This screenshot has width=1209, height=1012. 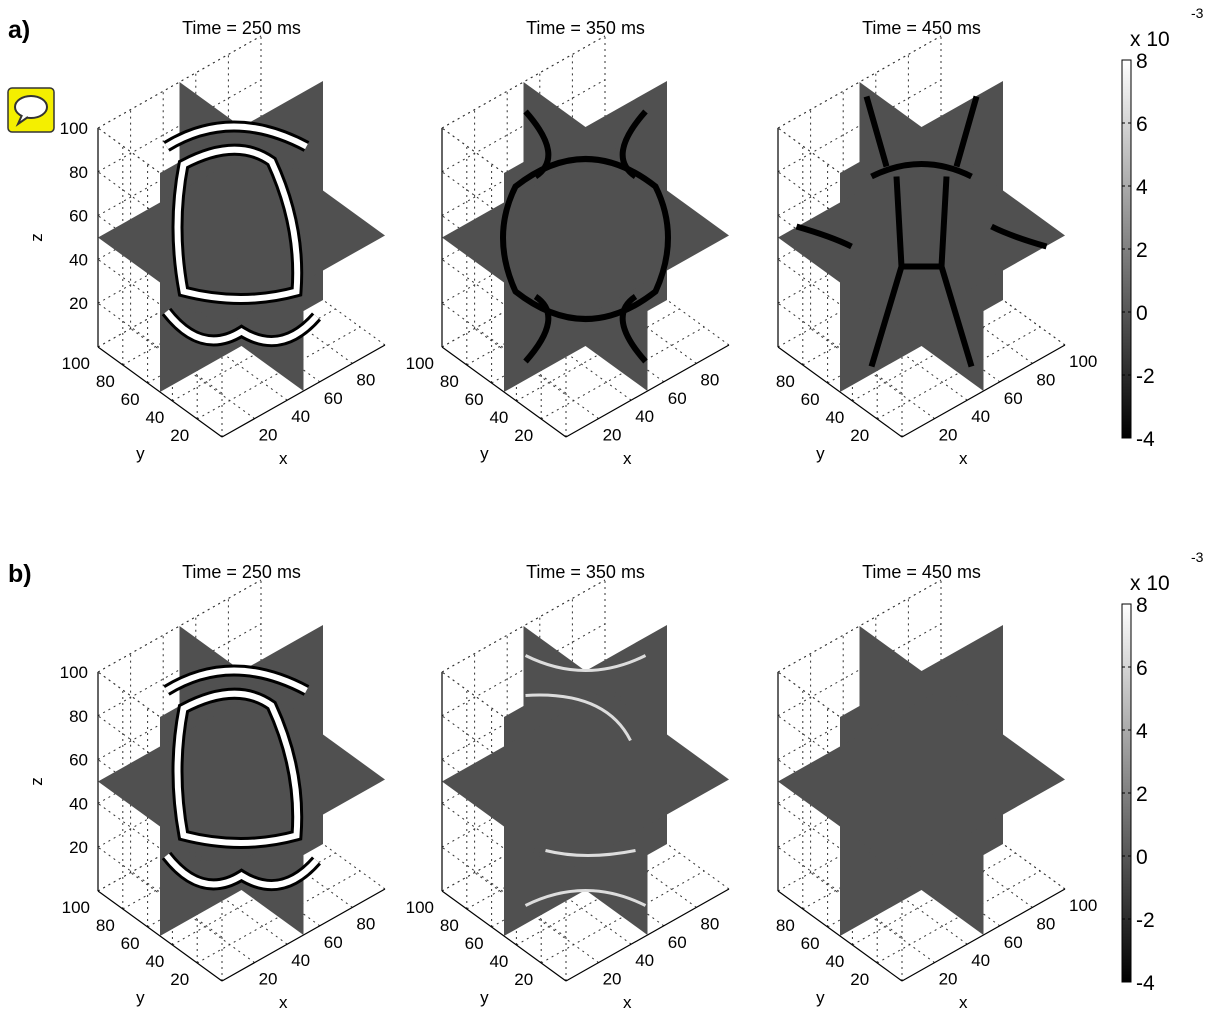 I want to click on z-tick-label: 40, so click(x=78, y=803).